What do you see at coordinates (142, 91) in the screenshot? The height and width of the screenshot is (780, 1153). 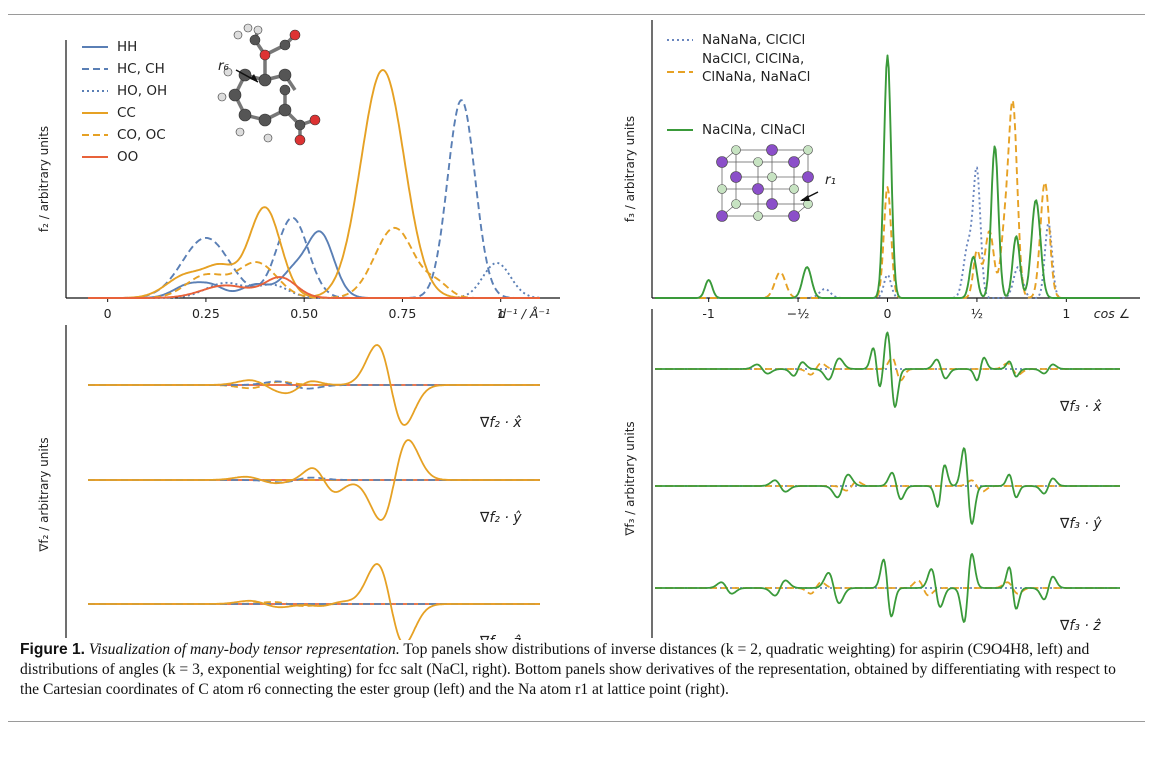 I see `left-top-legend-label: HO, OH` at bounding box center [142, 91].